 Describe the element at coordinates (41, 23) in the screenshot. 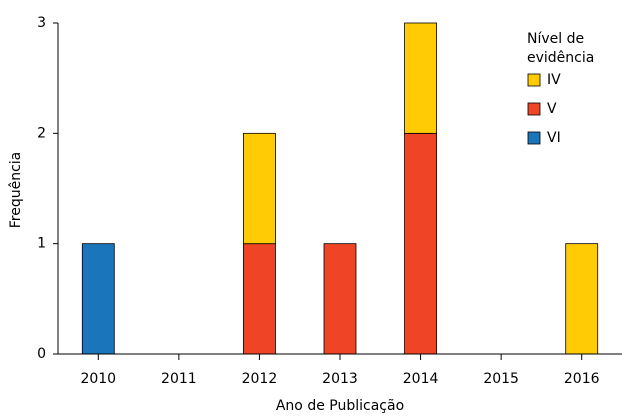

I see `y-tick-label: 3` at that location.